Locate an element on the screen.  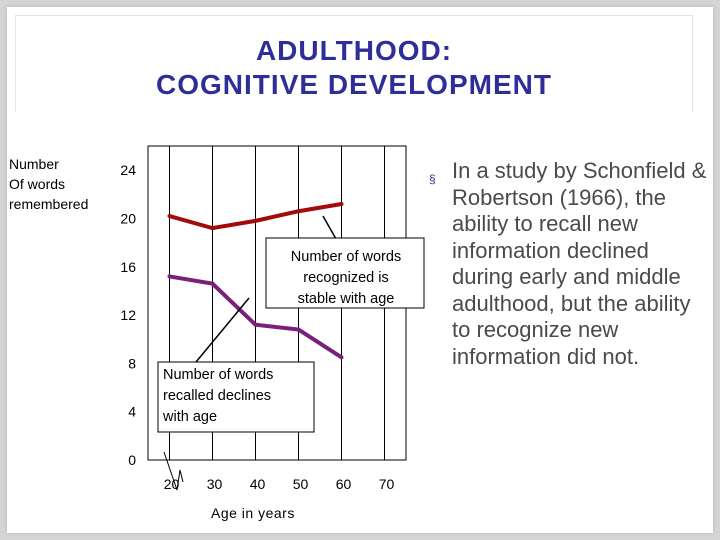
x-ticks: 20 30 40 50 60 70 is located at coordinates (279, 484).